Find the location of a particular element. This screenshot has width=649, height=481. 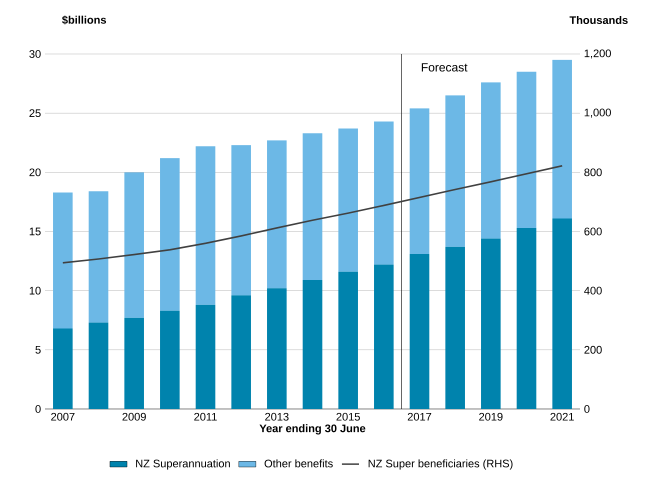

ref-line-label: Forecast is located at coordinates (445, 67).